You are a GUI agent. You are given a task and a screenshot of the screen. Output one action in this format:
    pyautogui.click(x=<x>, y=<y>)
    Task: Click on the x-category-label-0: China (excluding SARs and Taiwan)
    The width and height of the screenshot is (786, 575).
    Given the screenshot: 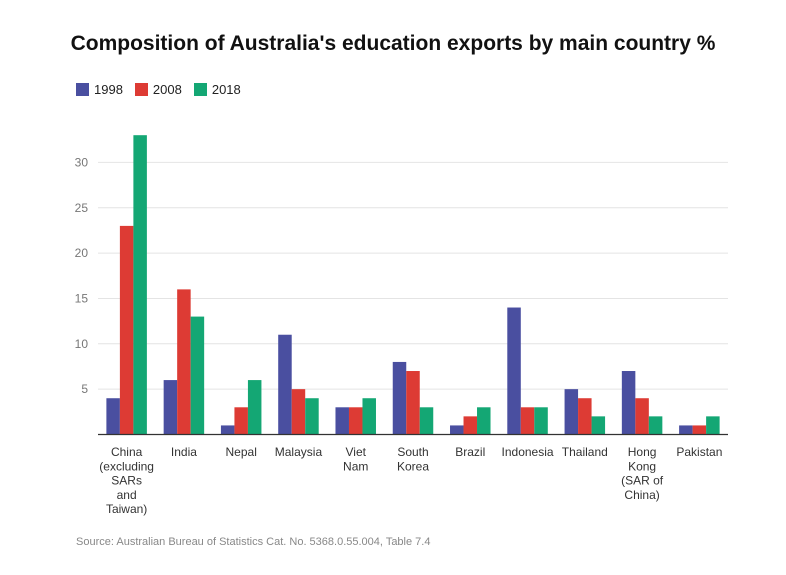 What is the action you would take?
    pyautogui.click(x=126, y=480)
    